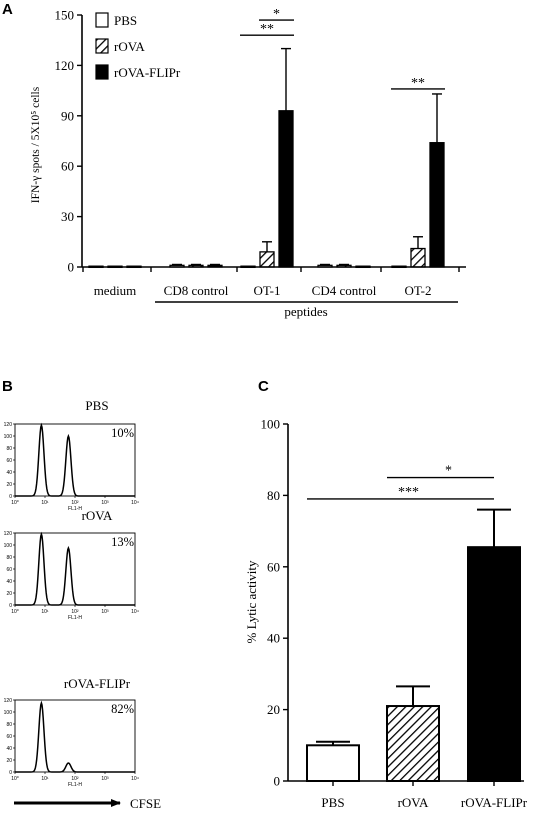  I want to click on histogram-box-pbs: 0 20 40 60 80 100 120 10⁰ 10¹ 10² 10³ 10⁴ FL1-H, so click(71, 467).